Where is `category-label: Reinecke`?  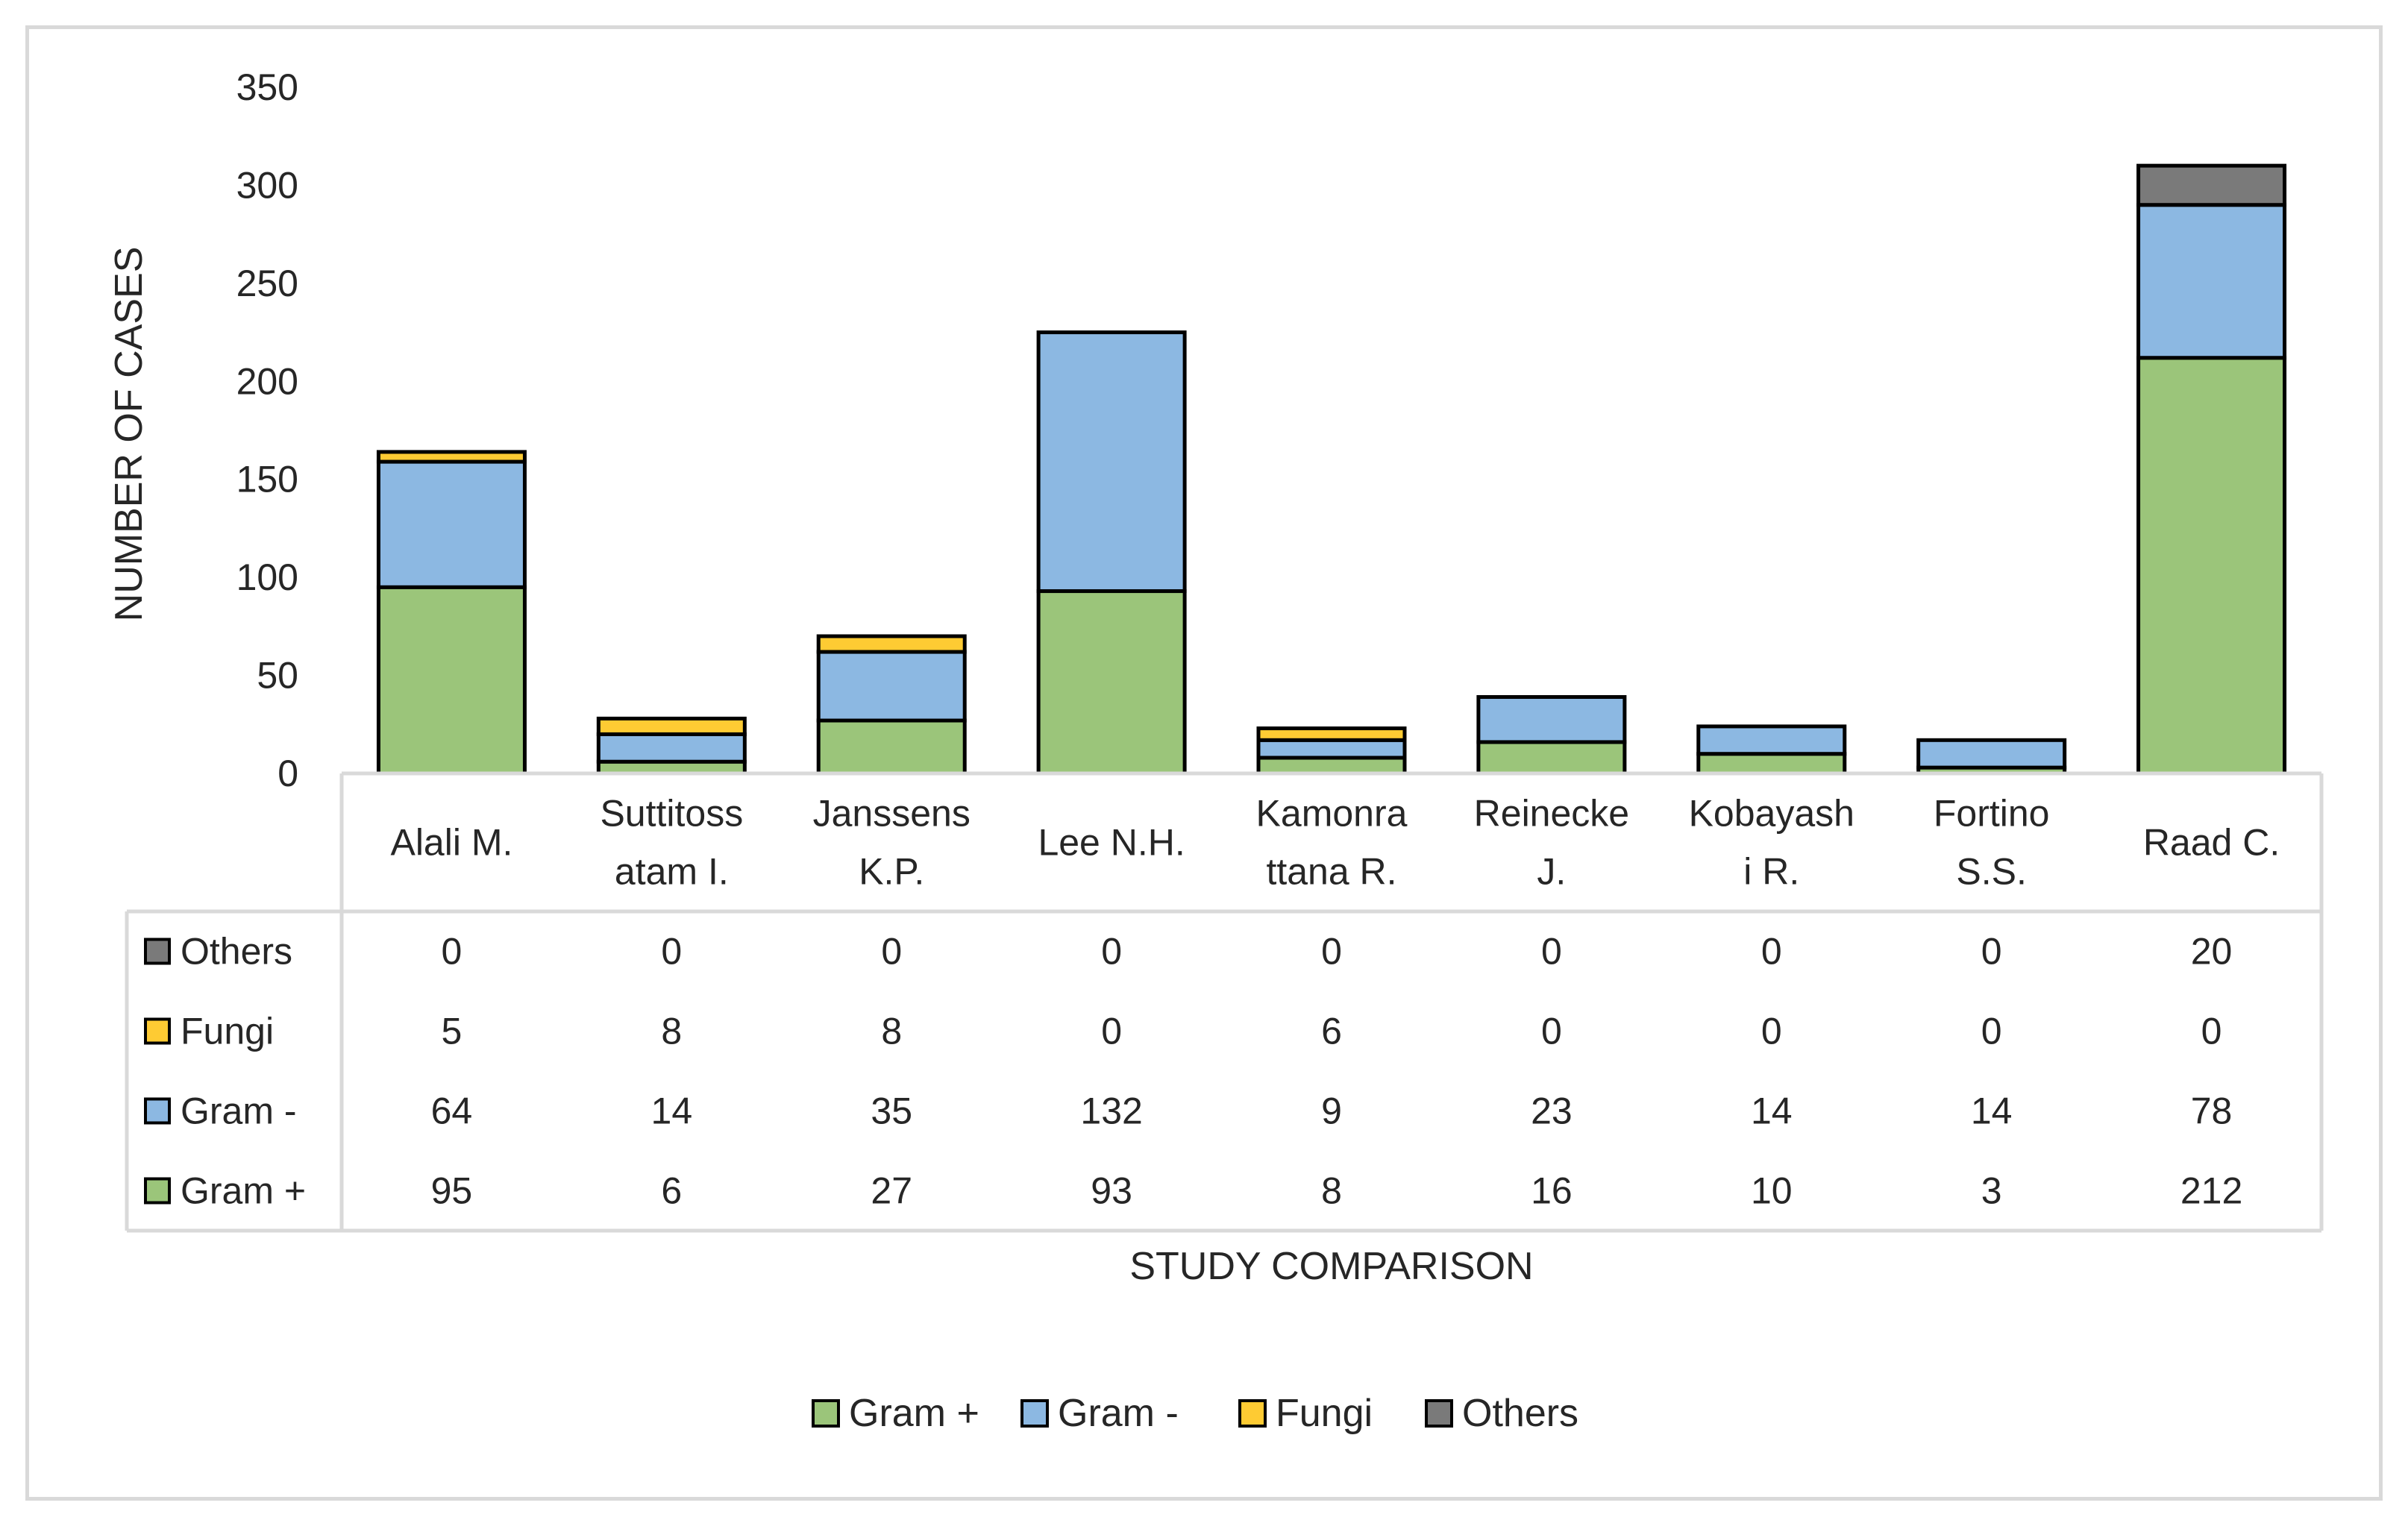 category-label: Reinecke is located at coordinates (1552, 814).